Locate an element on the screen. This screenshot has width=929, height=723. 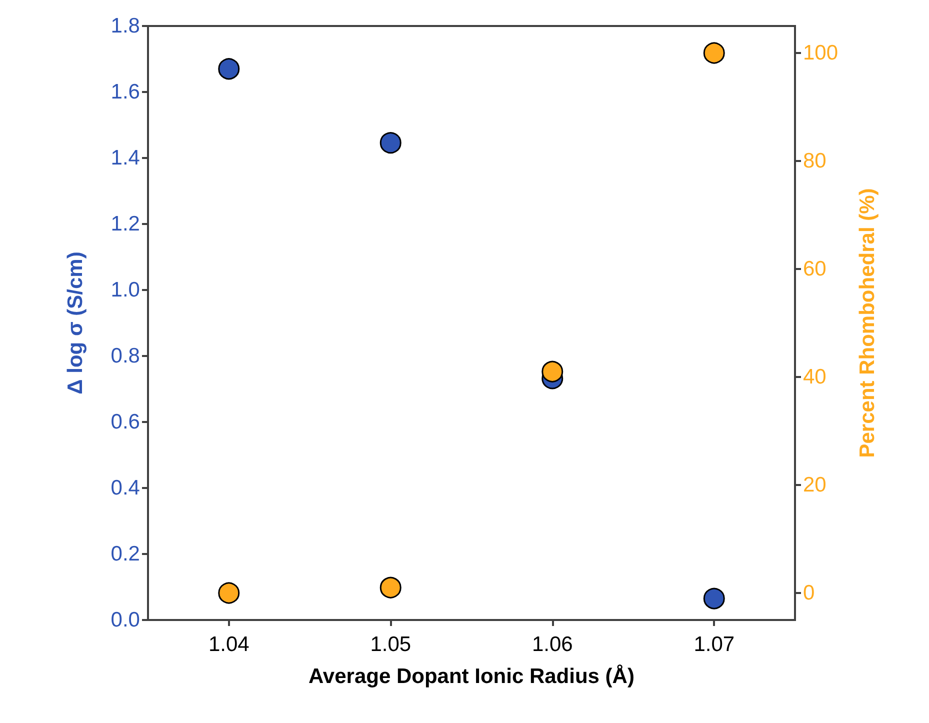
y-tick-label: 0.8 is located at coordinates (125, 356).